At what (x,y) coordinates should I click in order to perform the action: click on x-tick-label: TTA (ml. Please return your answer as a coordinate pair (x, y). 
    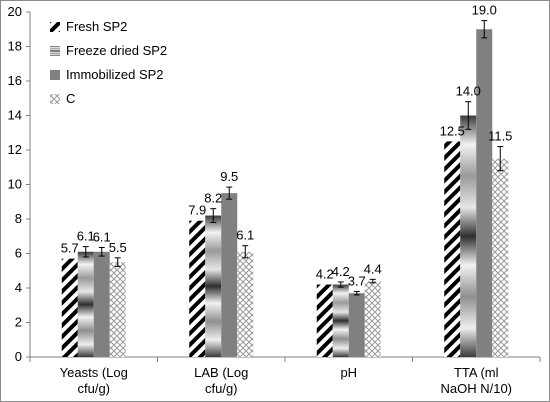
    Looking at the image, I should click on (476, 372).